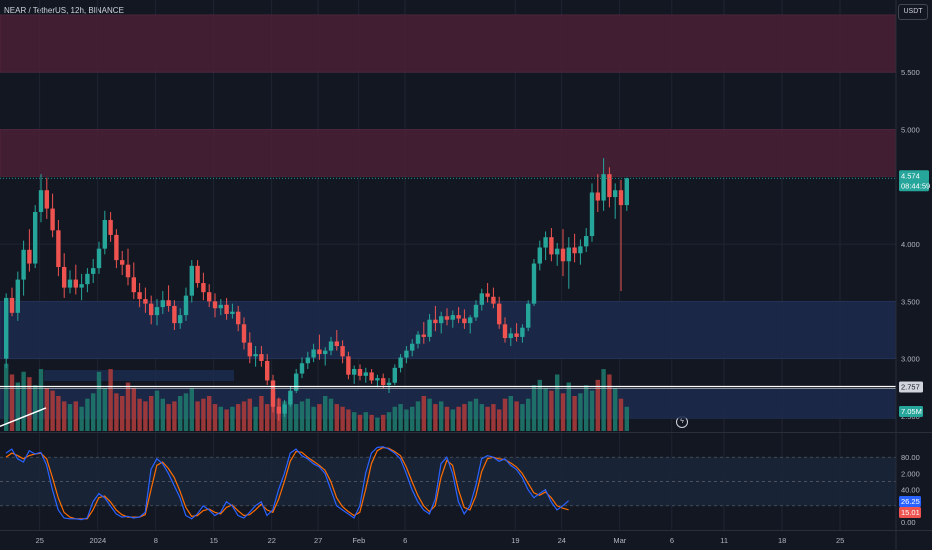 This screenshot has width=932, height=550. I want to click on price-tick-label: 5.500, so click(910, 72).